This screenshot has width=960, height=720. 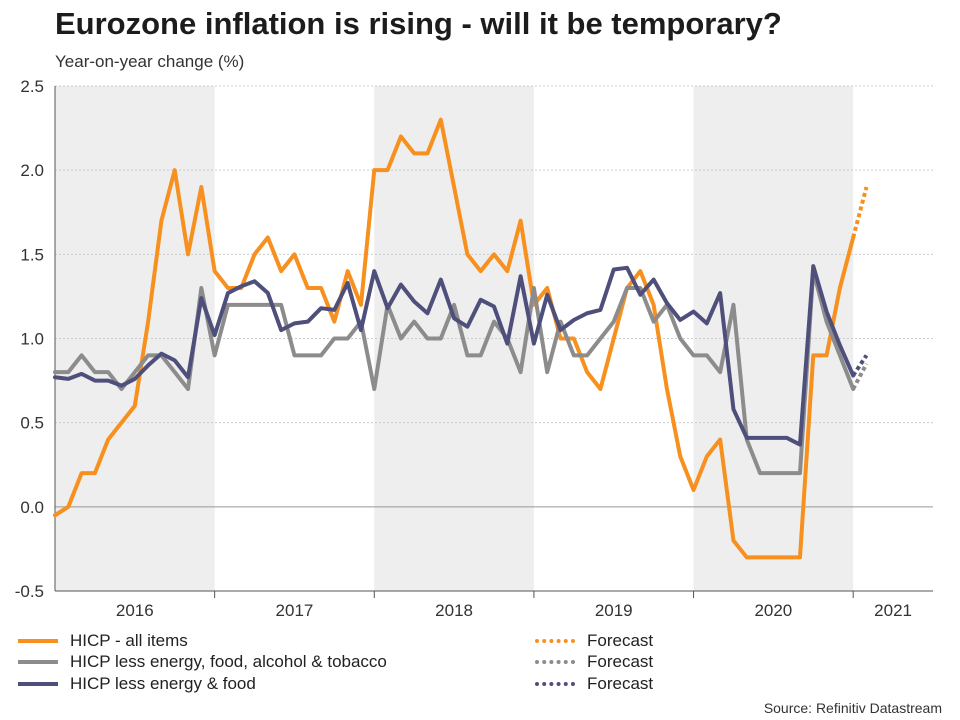 I want to click on legend-label-hicp: HICP - all items, so click(x=129, y=640).